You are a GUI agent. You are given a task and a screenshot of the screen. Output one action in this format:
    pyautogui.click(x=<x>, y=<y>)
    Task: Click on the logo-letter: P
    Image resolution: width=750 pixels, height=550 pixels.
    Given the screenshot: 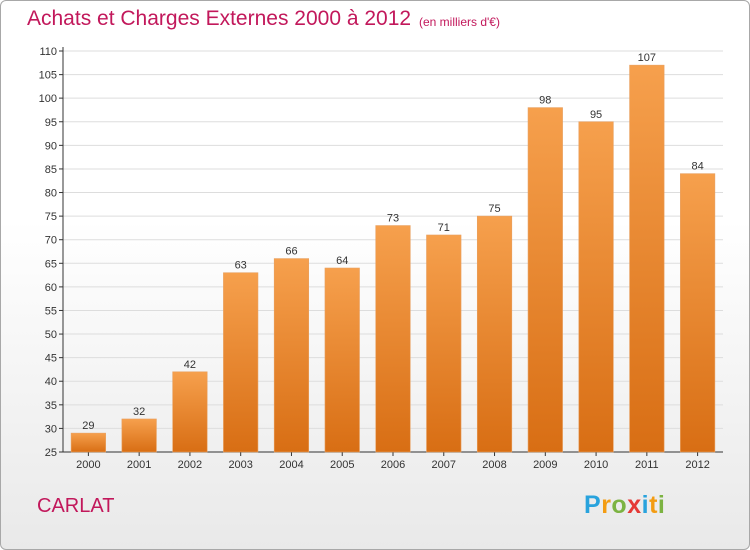 What is the action you would take?
    pyautogui.click(x=593, y=505)
    